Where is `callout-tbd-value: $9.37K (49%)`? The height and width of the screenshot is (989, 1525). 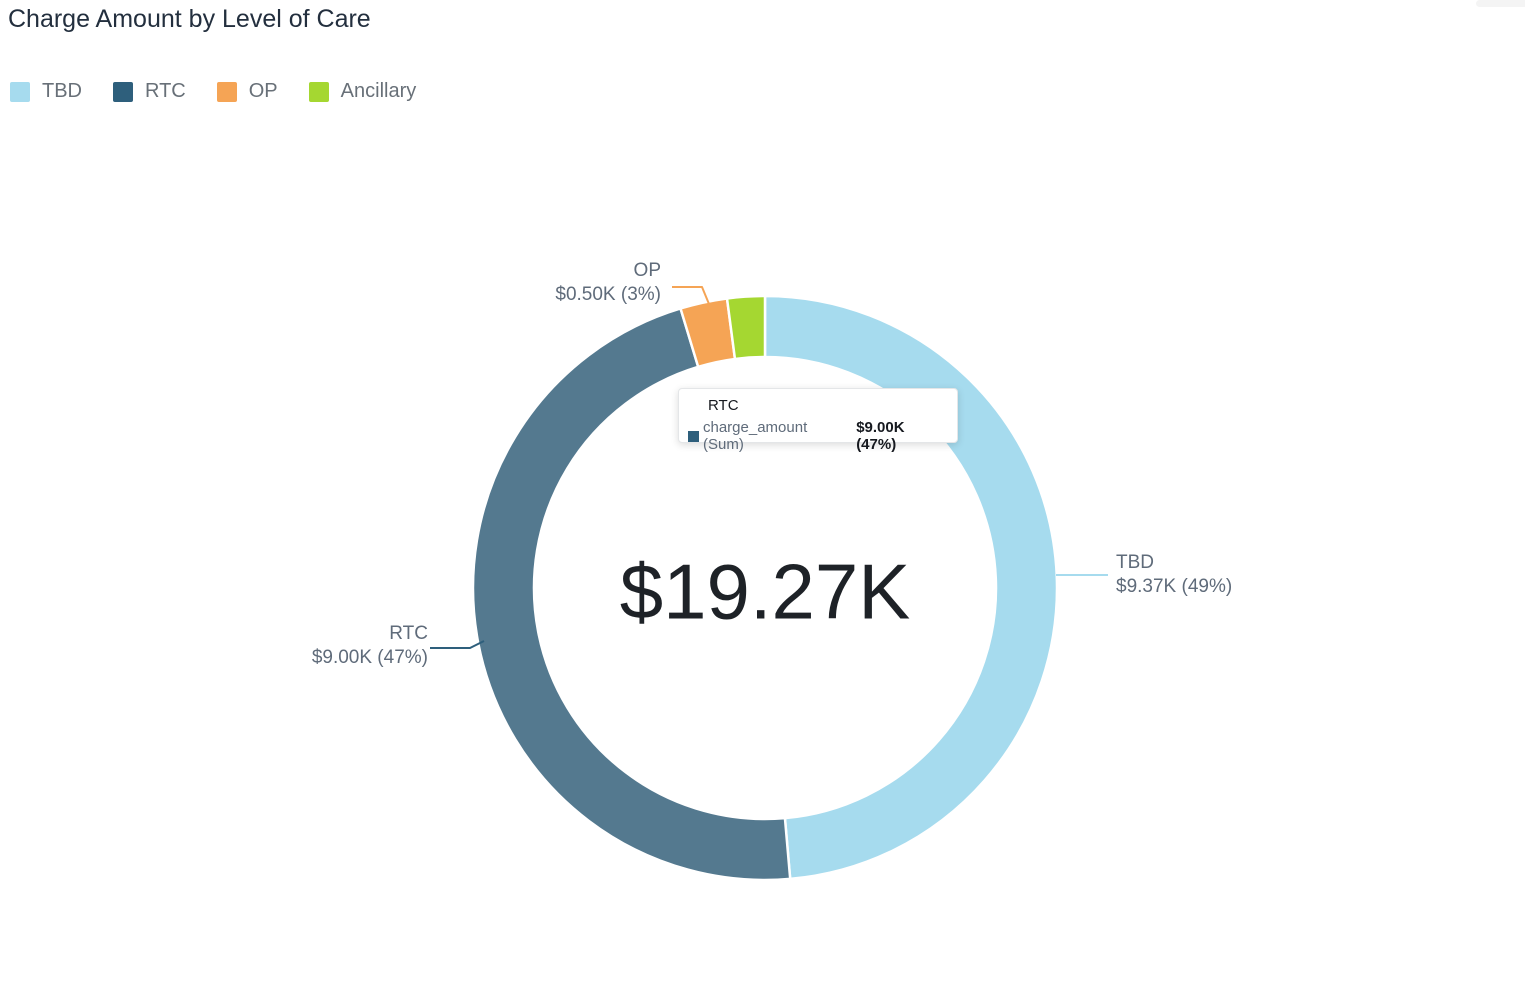
callout-tbd-value: $9.37K (49%) is located at coordinates (1174, 586).